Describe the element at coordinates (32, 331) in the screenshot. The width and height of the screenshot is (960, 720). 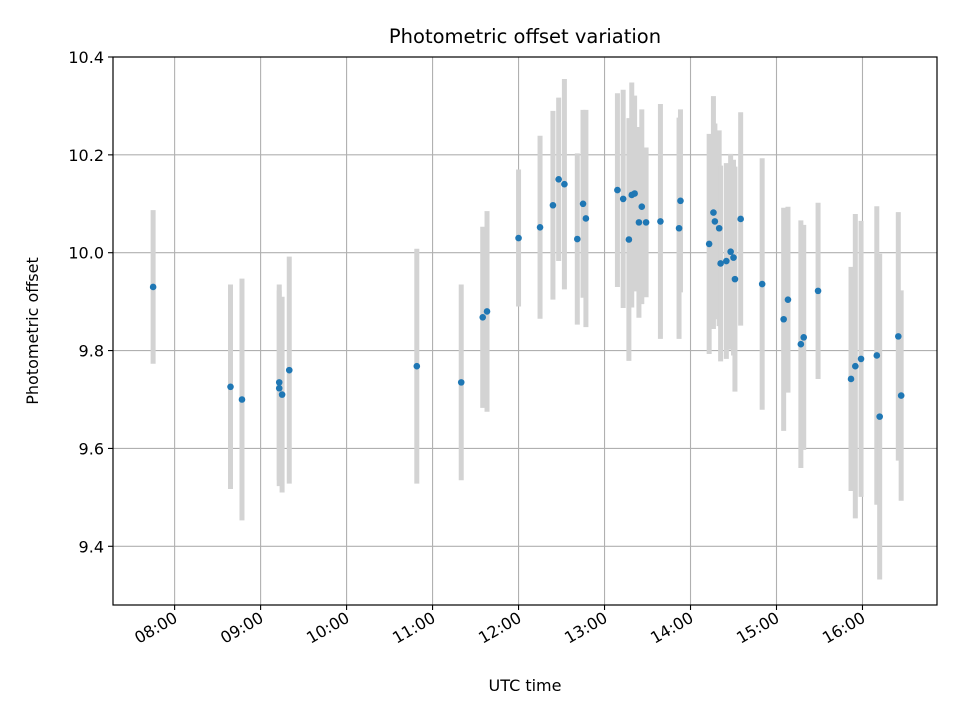
I see `y-axis-label: Photometric offset` at that location.